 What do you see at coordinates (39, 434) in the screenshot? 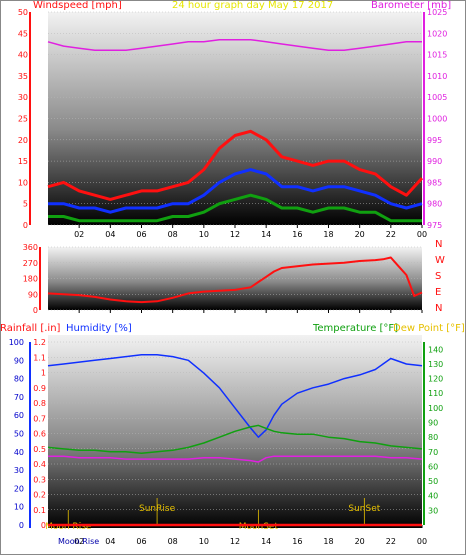
I see `rainfall-tick-label: 0.6` at bounding box center [39, 434].